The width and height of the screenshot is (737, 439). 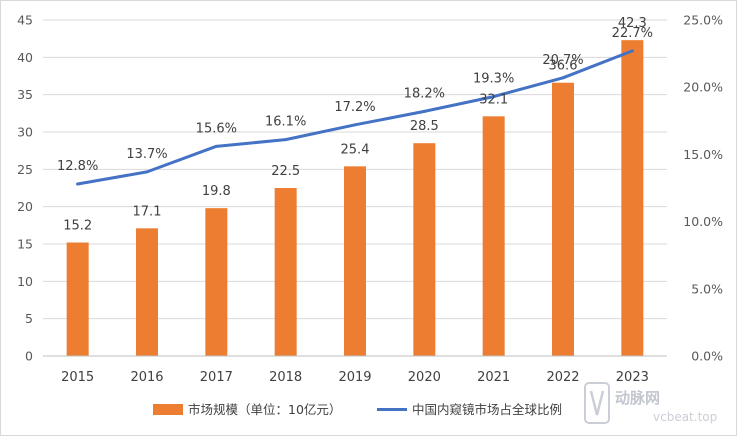 What do you see at coordinates (632, 23) in the screenshot?
I see `bar-value-label: 42.3` at bounding box center [632, 23].